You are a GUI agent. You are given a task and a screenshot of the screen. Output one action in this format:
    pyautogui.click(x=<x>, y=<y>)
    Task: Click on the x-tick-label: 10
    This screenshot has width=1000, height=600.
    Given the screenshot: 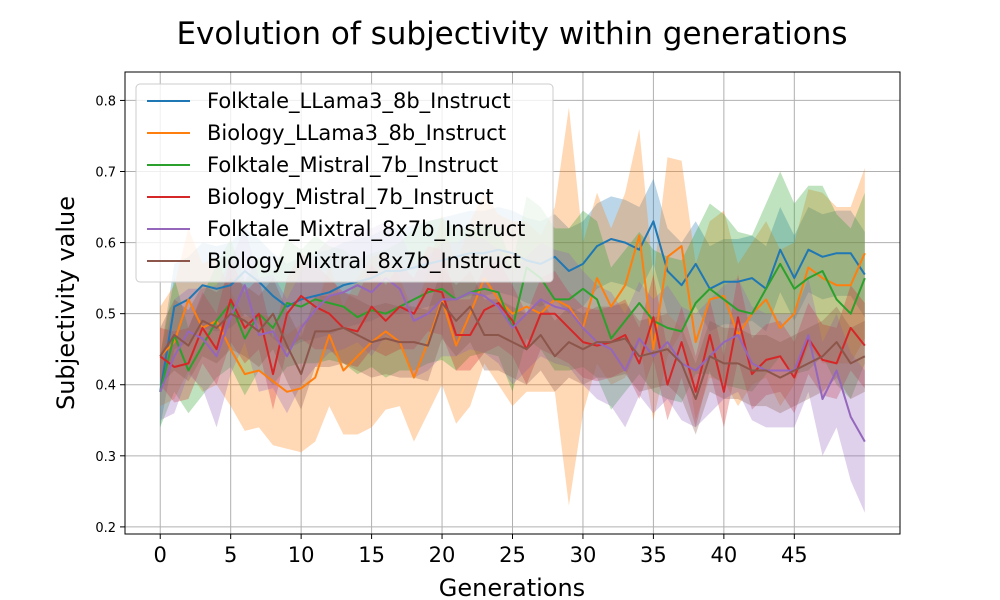 What is the action you would take?
    pyautogui.click(x=301, y=555)
    